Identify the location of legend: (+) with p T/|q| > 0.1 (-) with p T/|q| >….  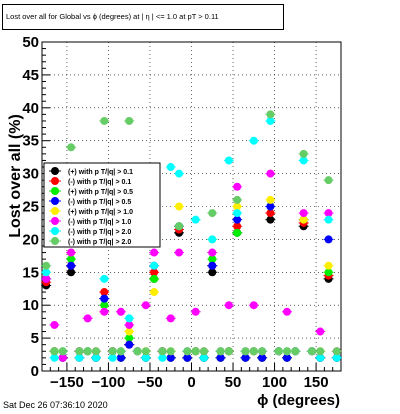
(102, 205).